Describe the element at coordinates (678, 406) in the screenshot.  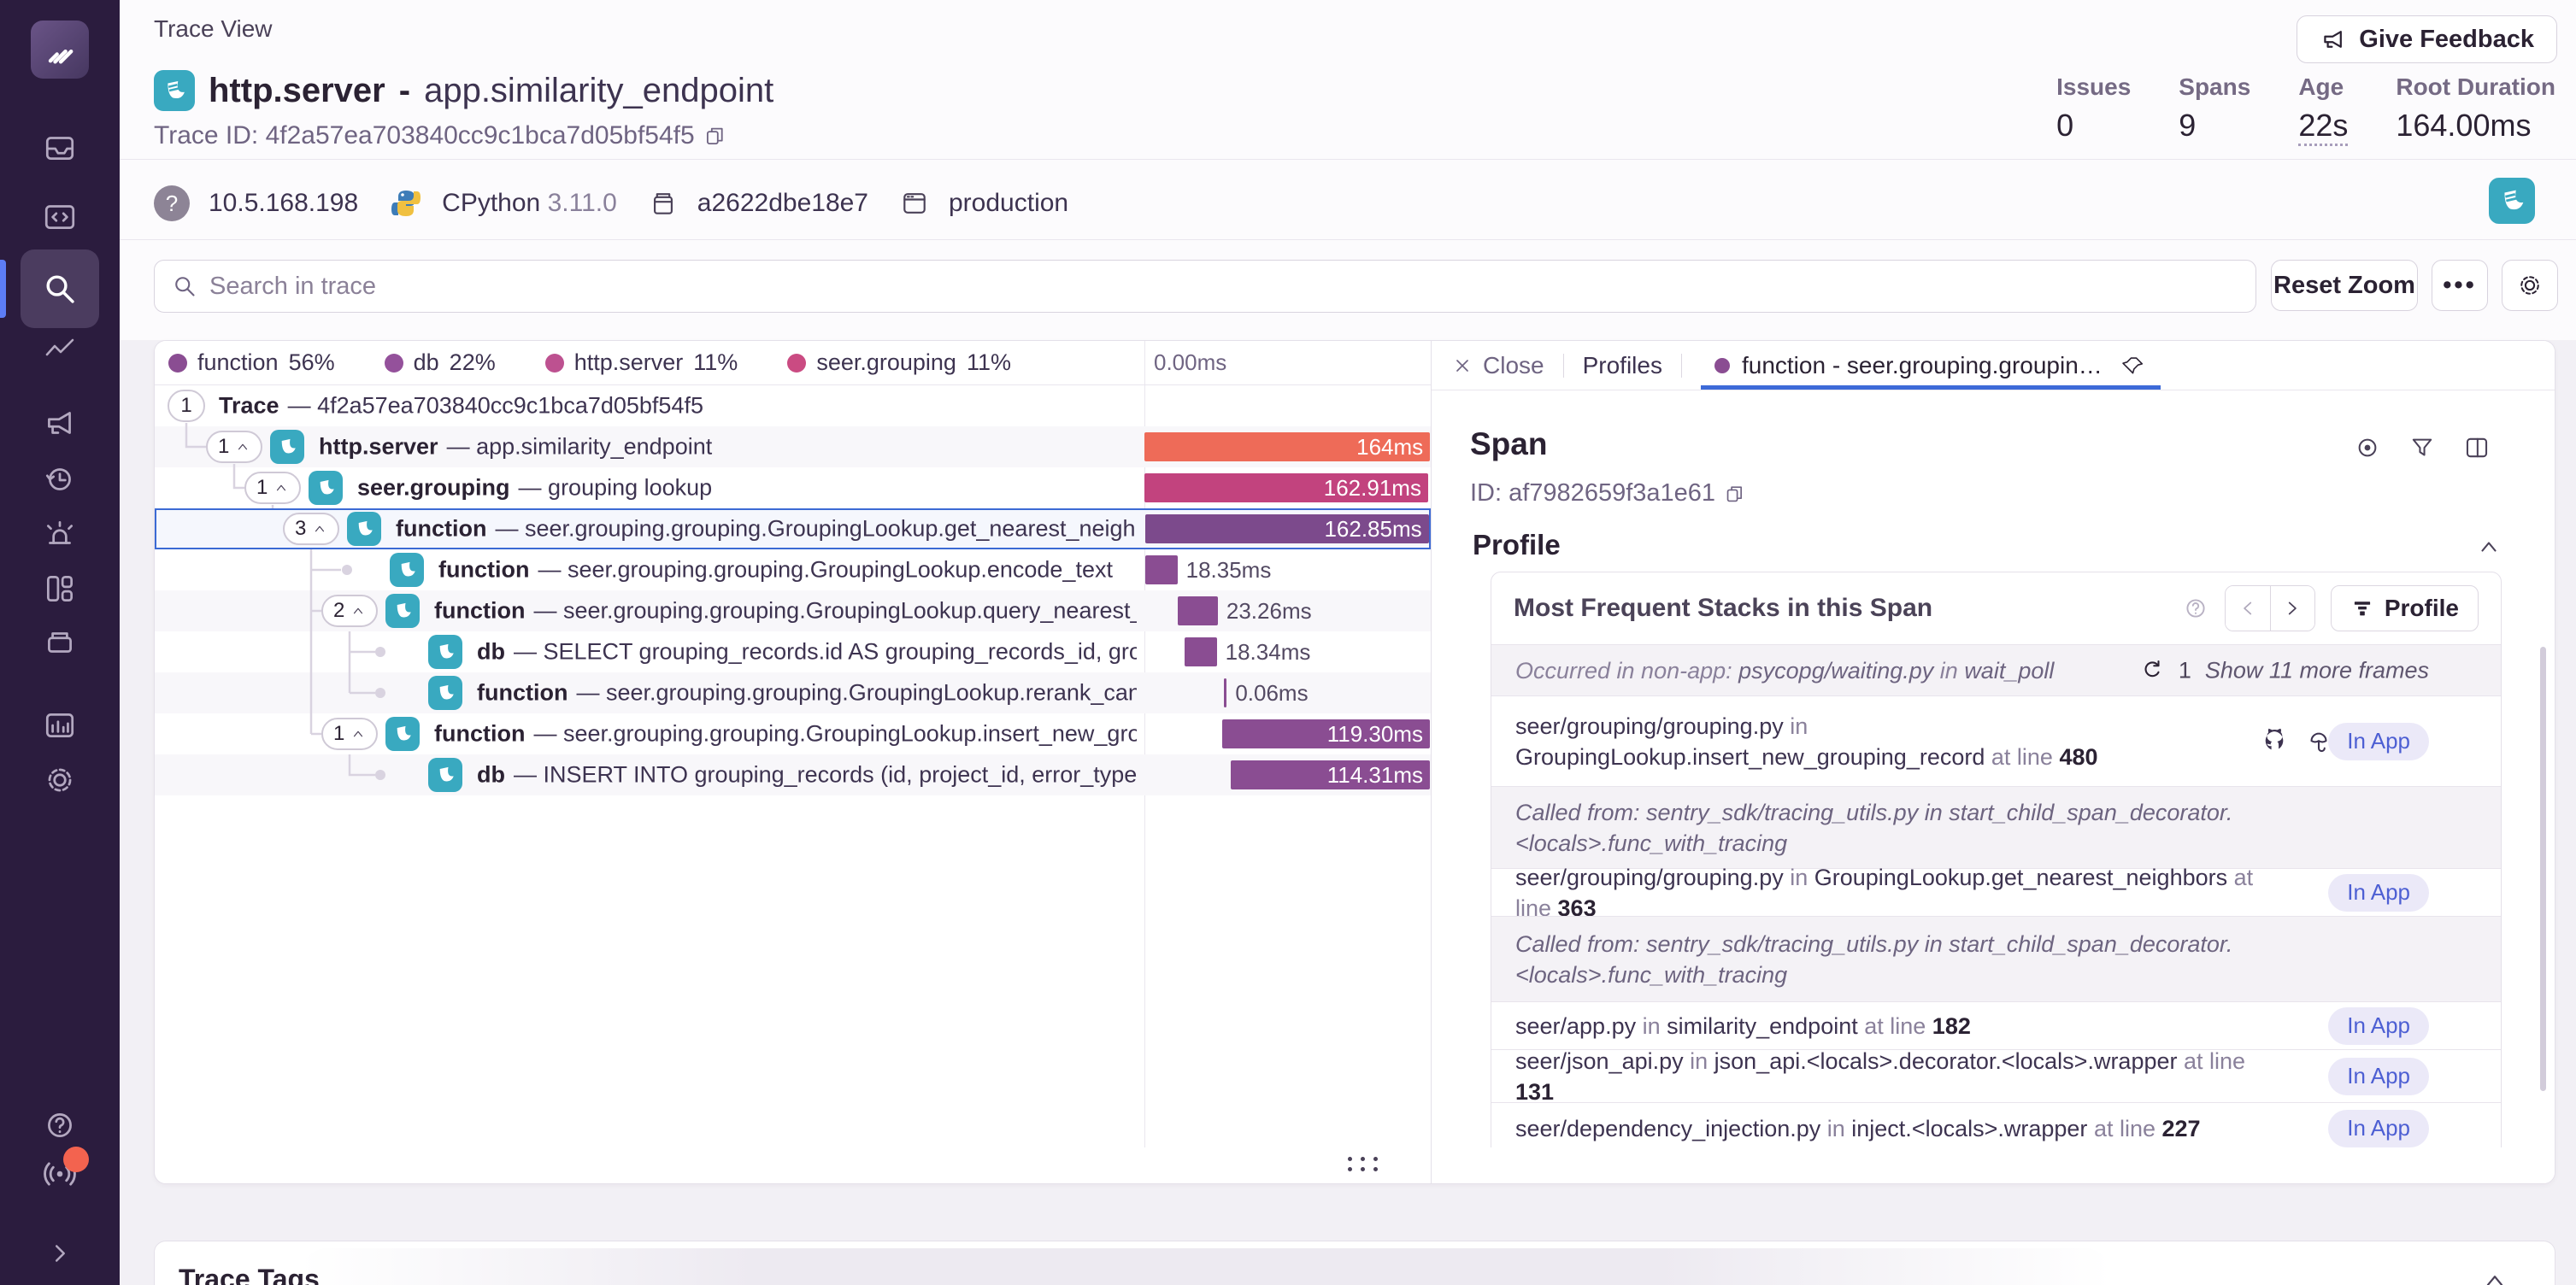
I see `span-description: Trace — 4f2a57ea703840cc9c1bca7d05bf54f5` at that location.